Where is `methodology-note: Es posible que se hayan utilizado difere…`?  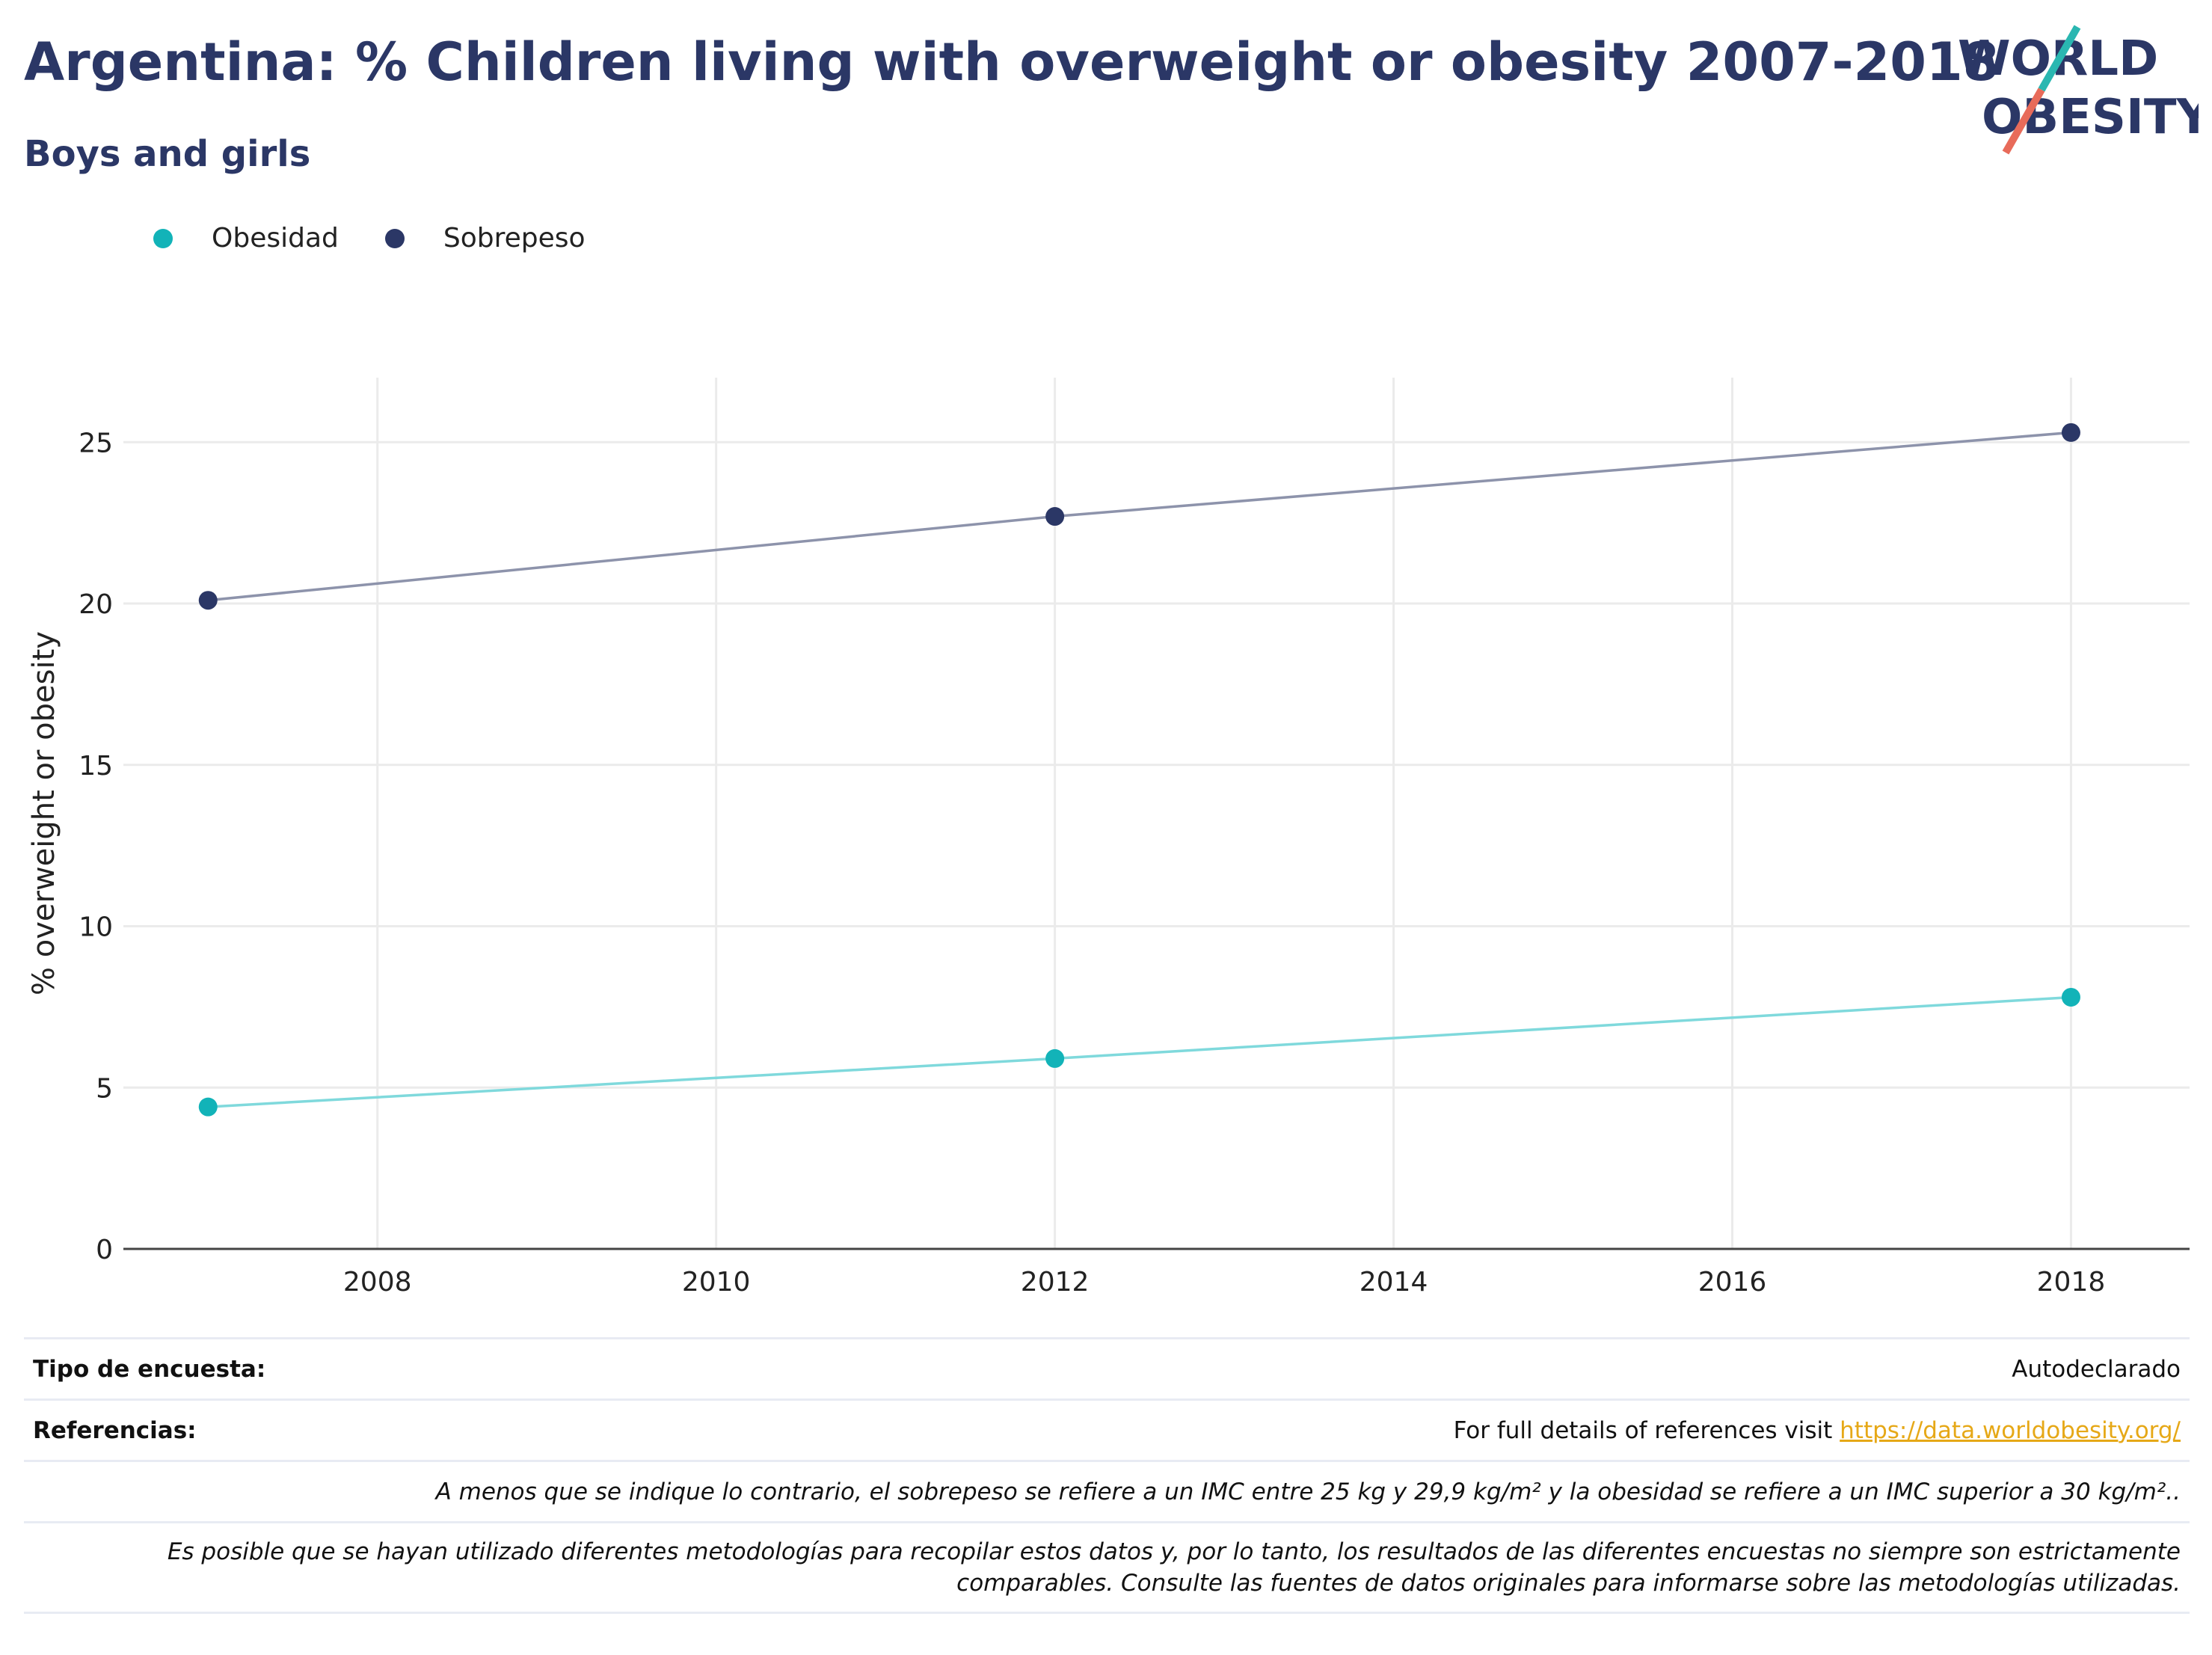
methodology-note: Es posible que se hayan utilizado difere… is located at coordinates (1107, 1567).